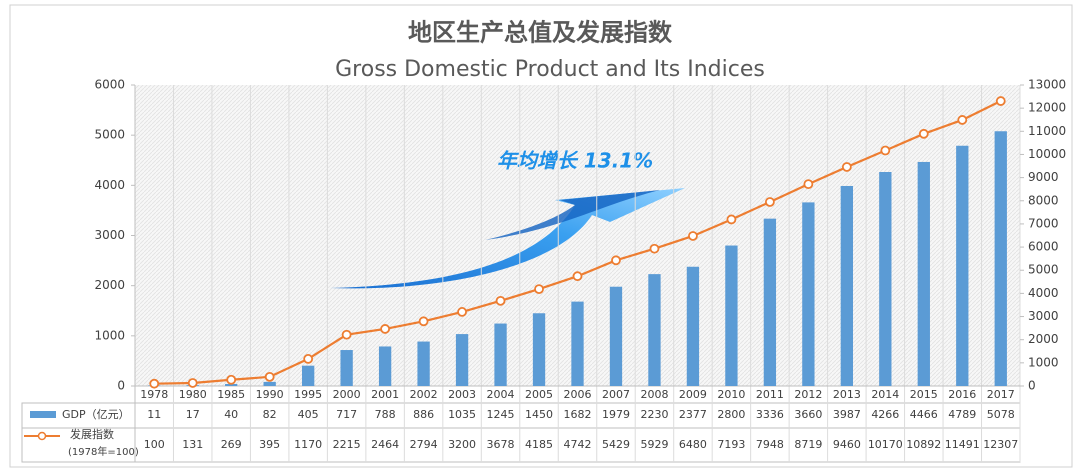  What do you see at coordinates (1001, 414) in the screenshot?
I see `table-cell: 5078` at bounding box center [1001, 414].